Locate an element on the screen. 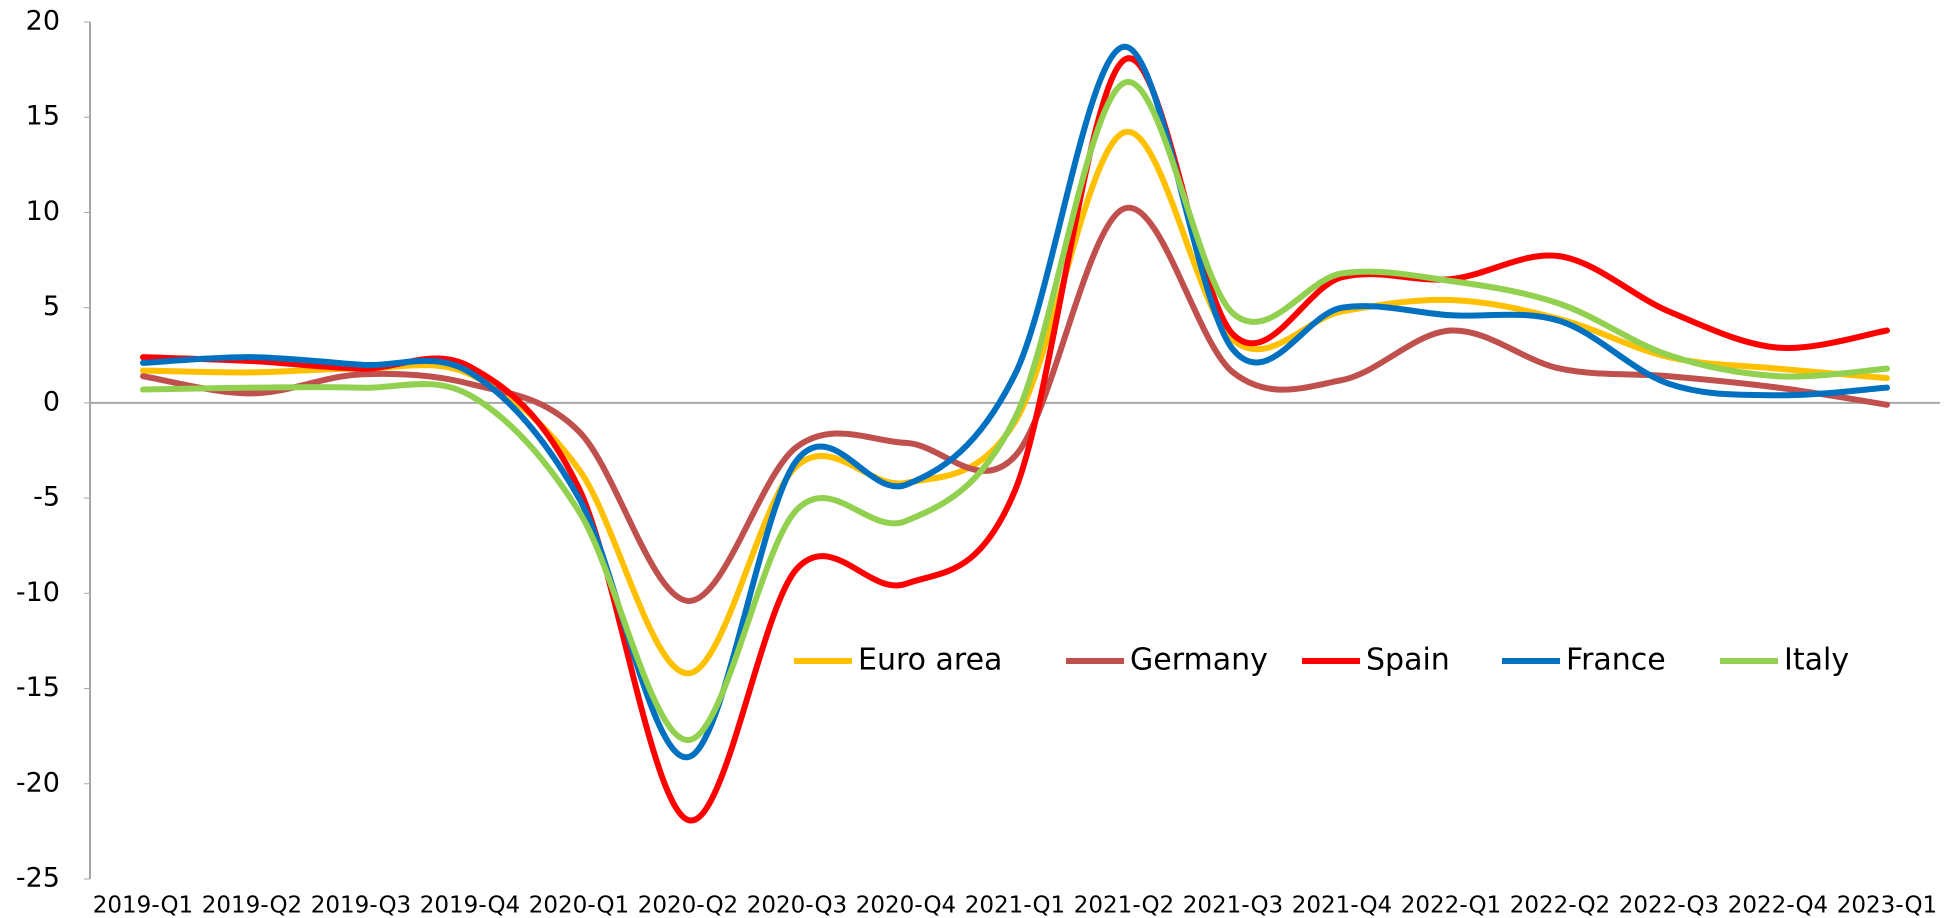  y-tick-label: -15 is located at coordinates (38, 687).